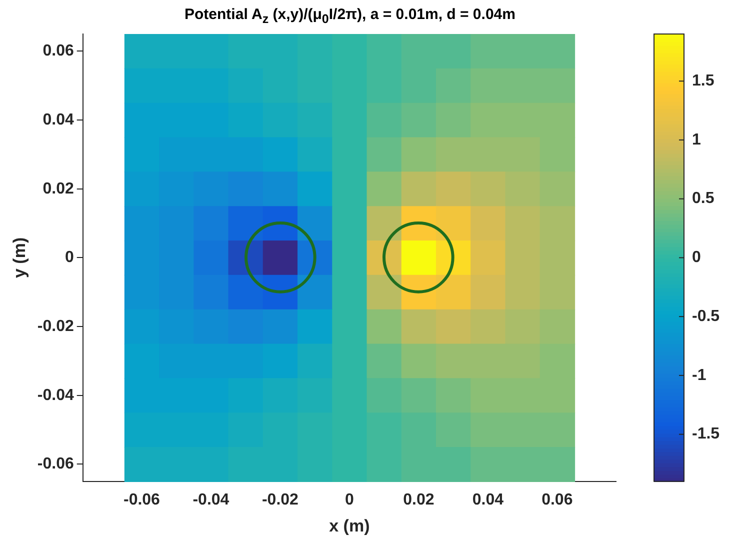  I want to click on y-axis-title: y (m), so click(19, 257).